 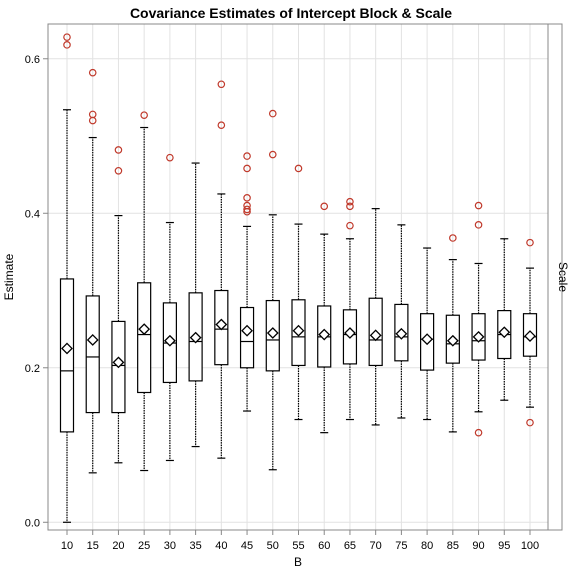 What do you see at coordinates (273, 546) in the screenshot?
I see `x-tick-label: 50` at bounding box center [273, 546].